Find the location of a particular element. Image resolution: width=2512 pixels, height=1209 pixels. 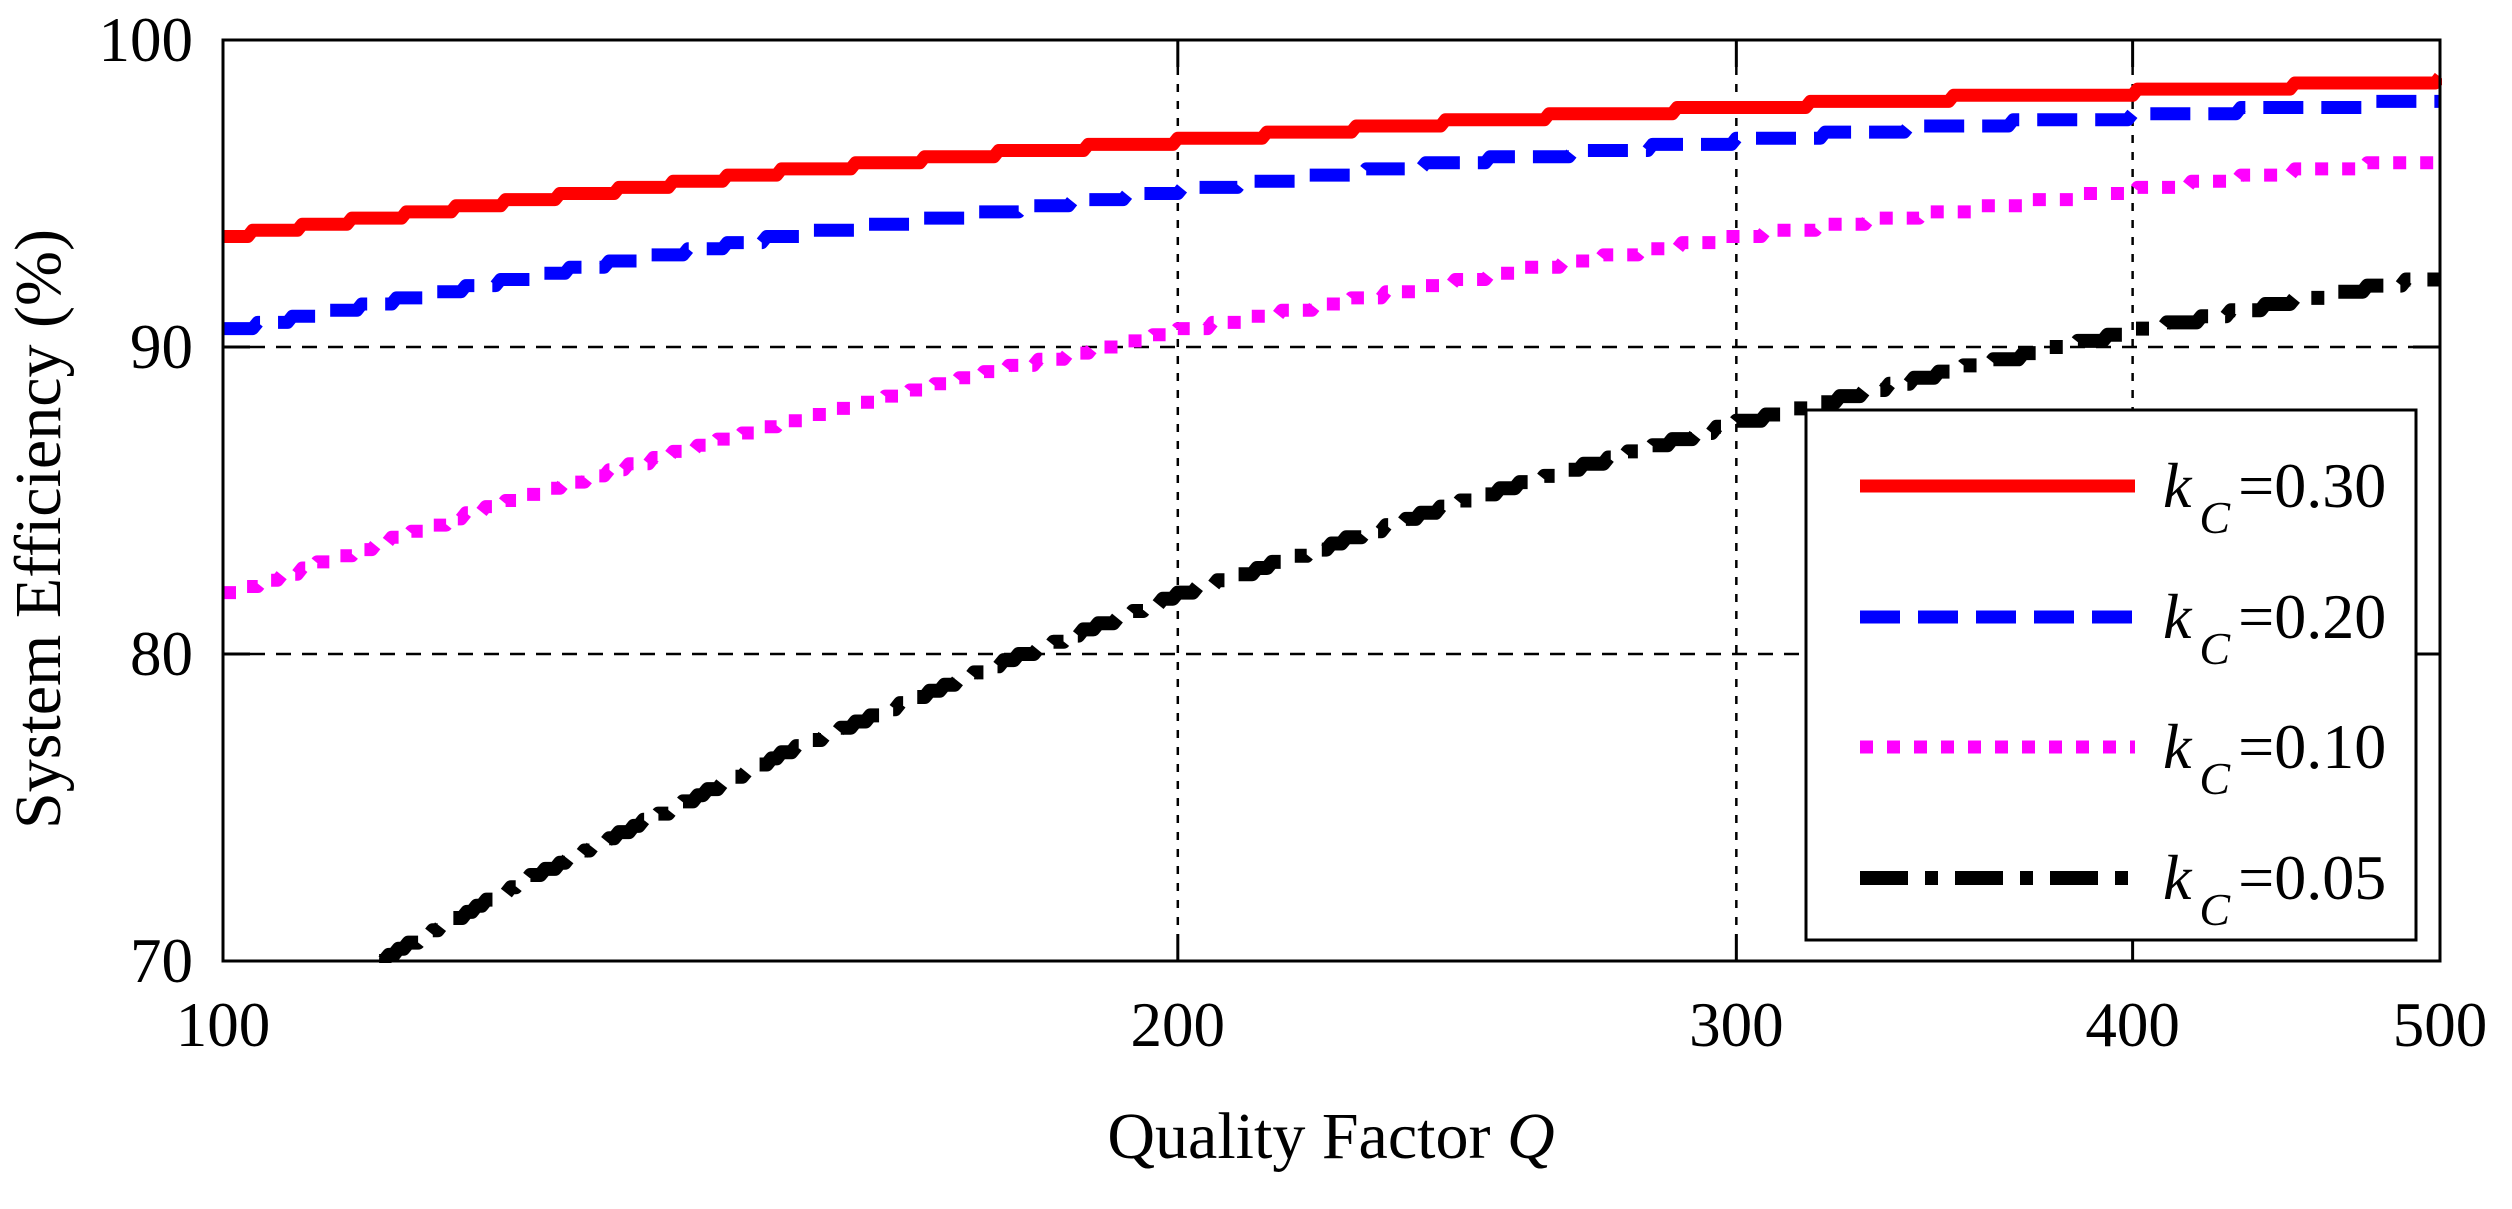

x-axis-title-main: Quality Factor is located at coordinates (1307, 1136).